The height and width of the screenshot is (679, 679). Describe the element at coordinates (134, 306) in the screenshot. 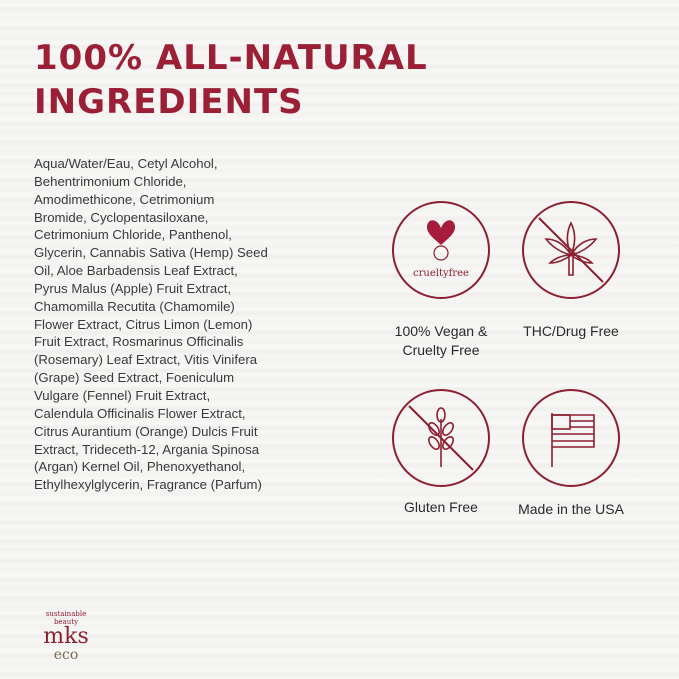

I see `ingredient-line: Chamomilla Recutita (Chamomile)` at that location.